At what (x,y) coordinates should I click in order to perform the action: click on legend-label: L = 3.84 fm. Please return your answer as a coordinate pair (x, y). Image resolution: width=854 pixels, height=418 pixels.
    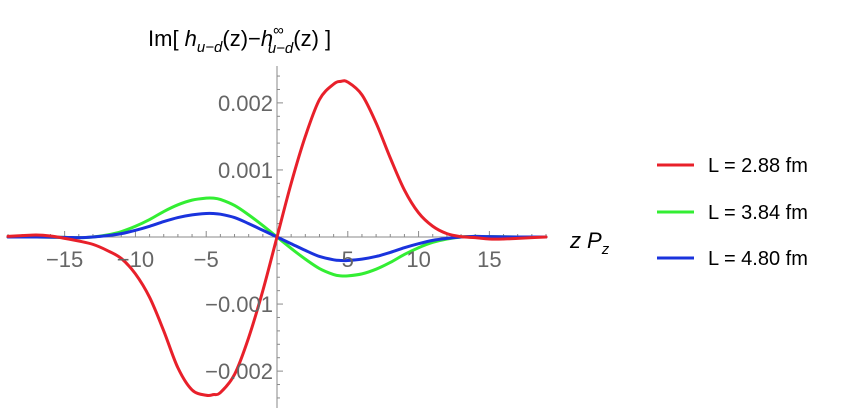
    Looking at the image, I should click on (758, 213).